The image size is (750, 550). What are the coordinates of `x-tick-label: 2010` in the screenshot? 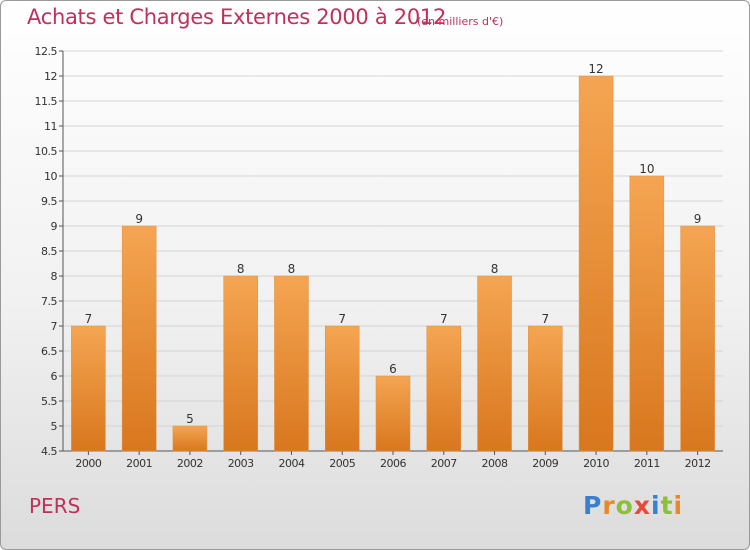 It's located at (596, 463).